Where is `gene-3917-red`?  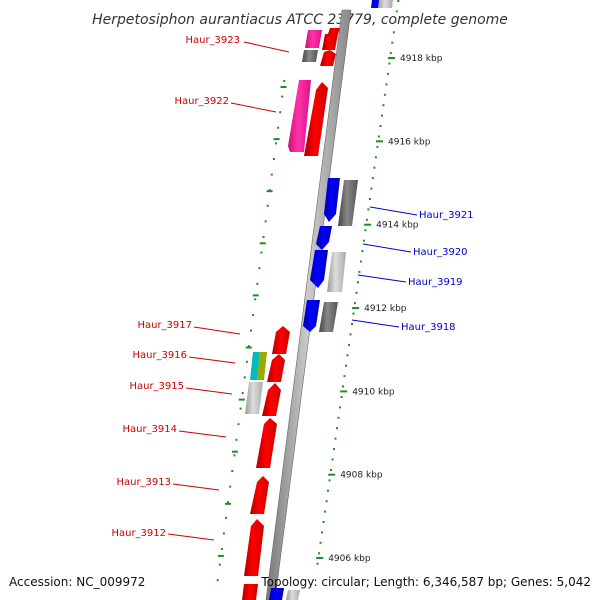
gene-3917-red is located at coordinates (281, 340).